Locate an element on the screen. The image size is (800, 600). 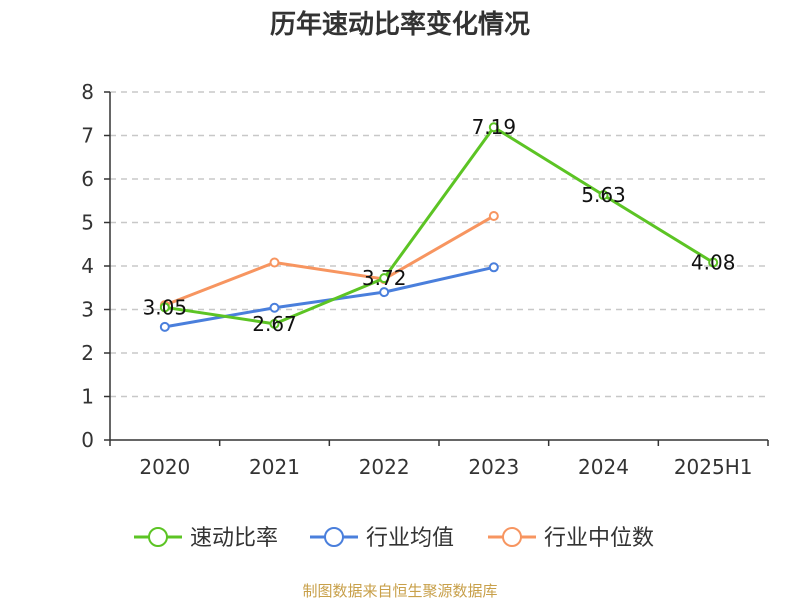
data-label: 3.72 is located at coordinates (384, 278).